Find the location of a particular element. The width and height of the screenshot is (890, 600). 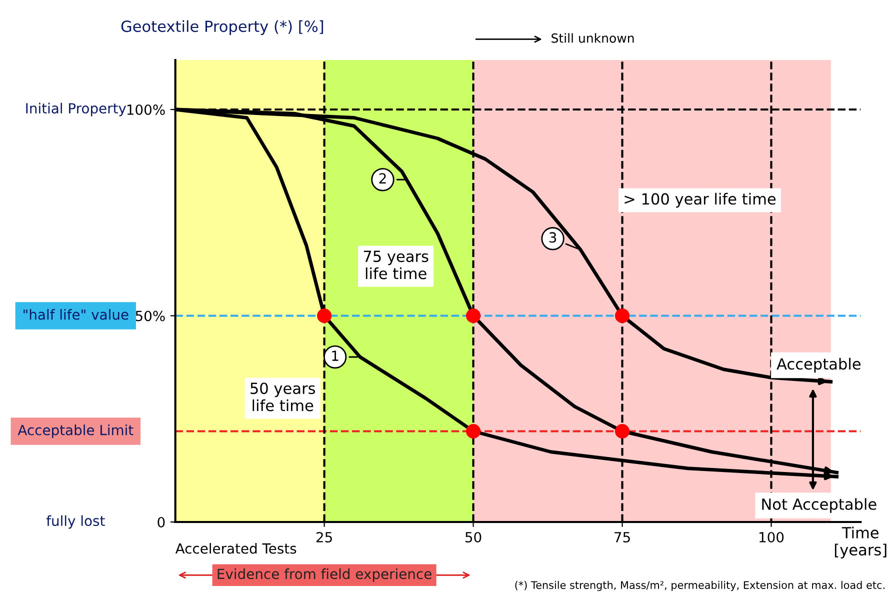

x-tick-label: 50 is located at coordinates (474, 537).